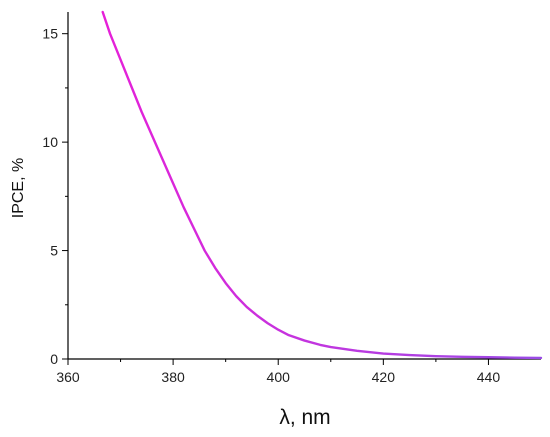 Image resolution: width=550 pixels, height=437 pixels. What do you see at coordinates (304, 417) in the screenshot?
I see `x-axis-title: λ, nm` at bounding box center [304, 417].